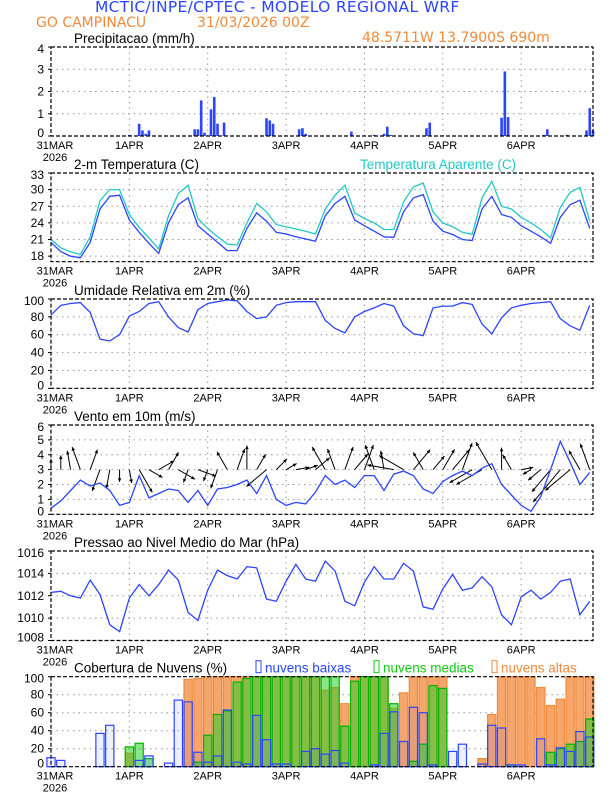 The image size is (612, 792). I want to click on series-line-velocidade, so click(320, 476).